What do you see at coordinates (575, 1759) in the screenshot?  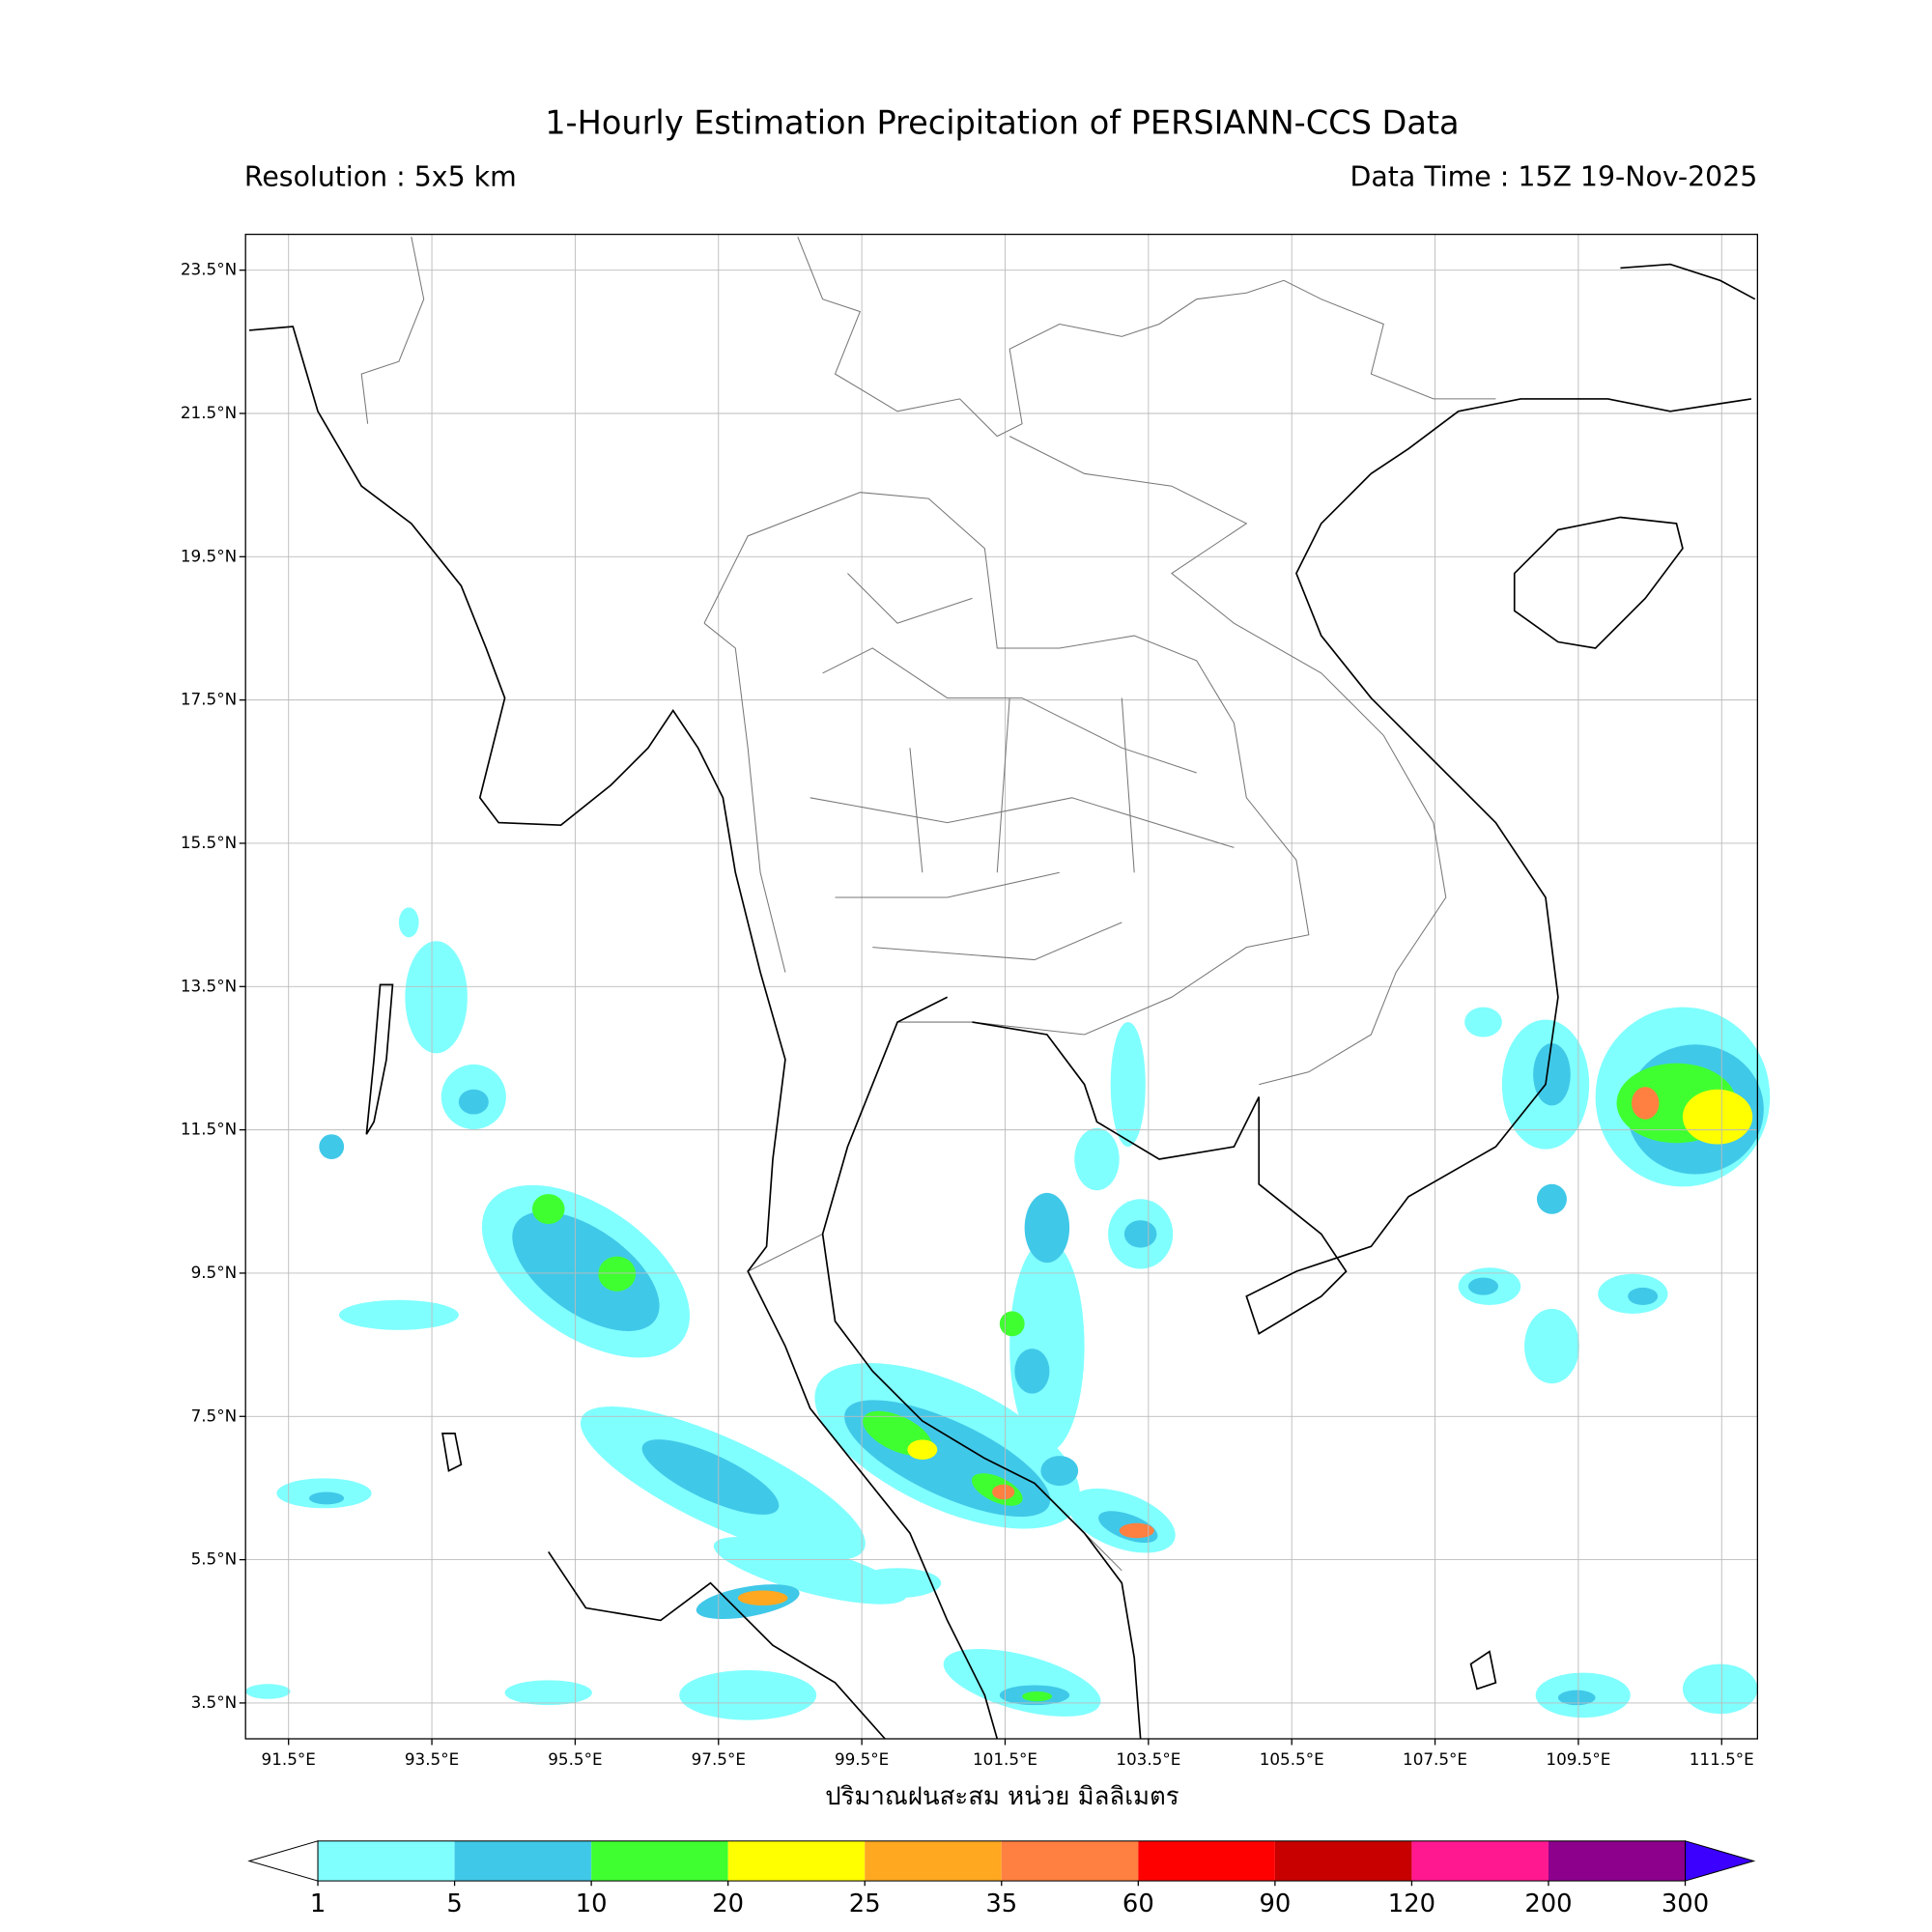 I see `x-tick-label: 95.5°E` at bounding box center [575, 1759].